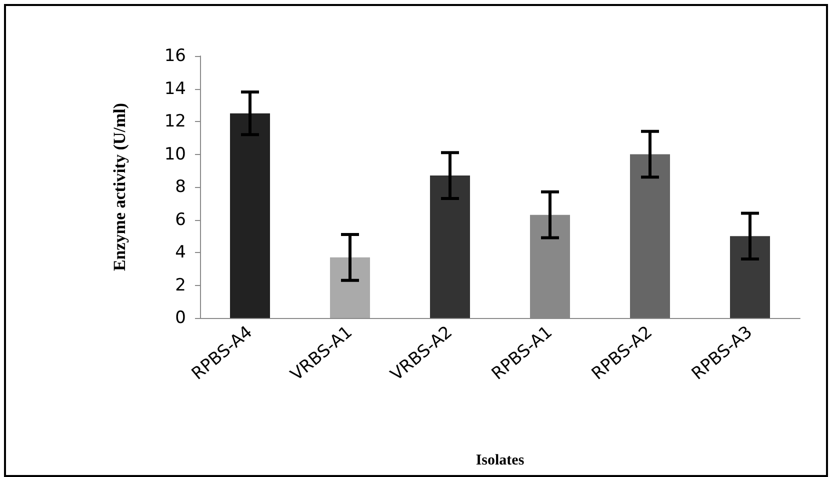 Image resolution: width=836 pixels, height=477 pixels. What do you see at coordinates (175, 88) in the screenshot?
I see `y-tick-label: 14` at bounding box center [175, 88].